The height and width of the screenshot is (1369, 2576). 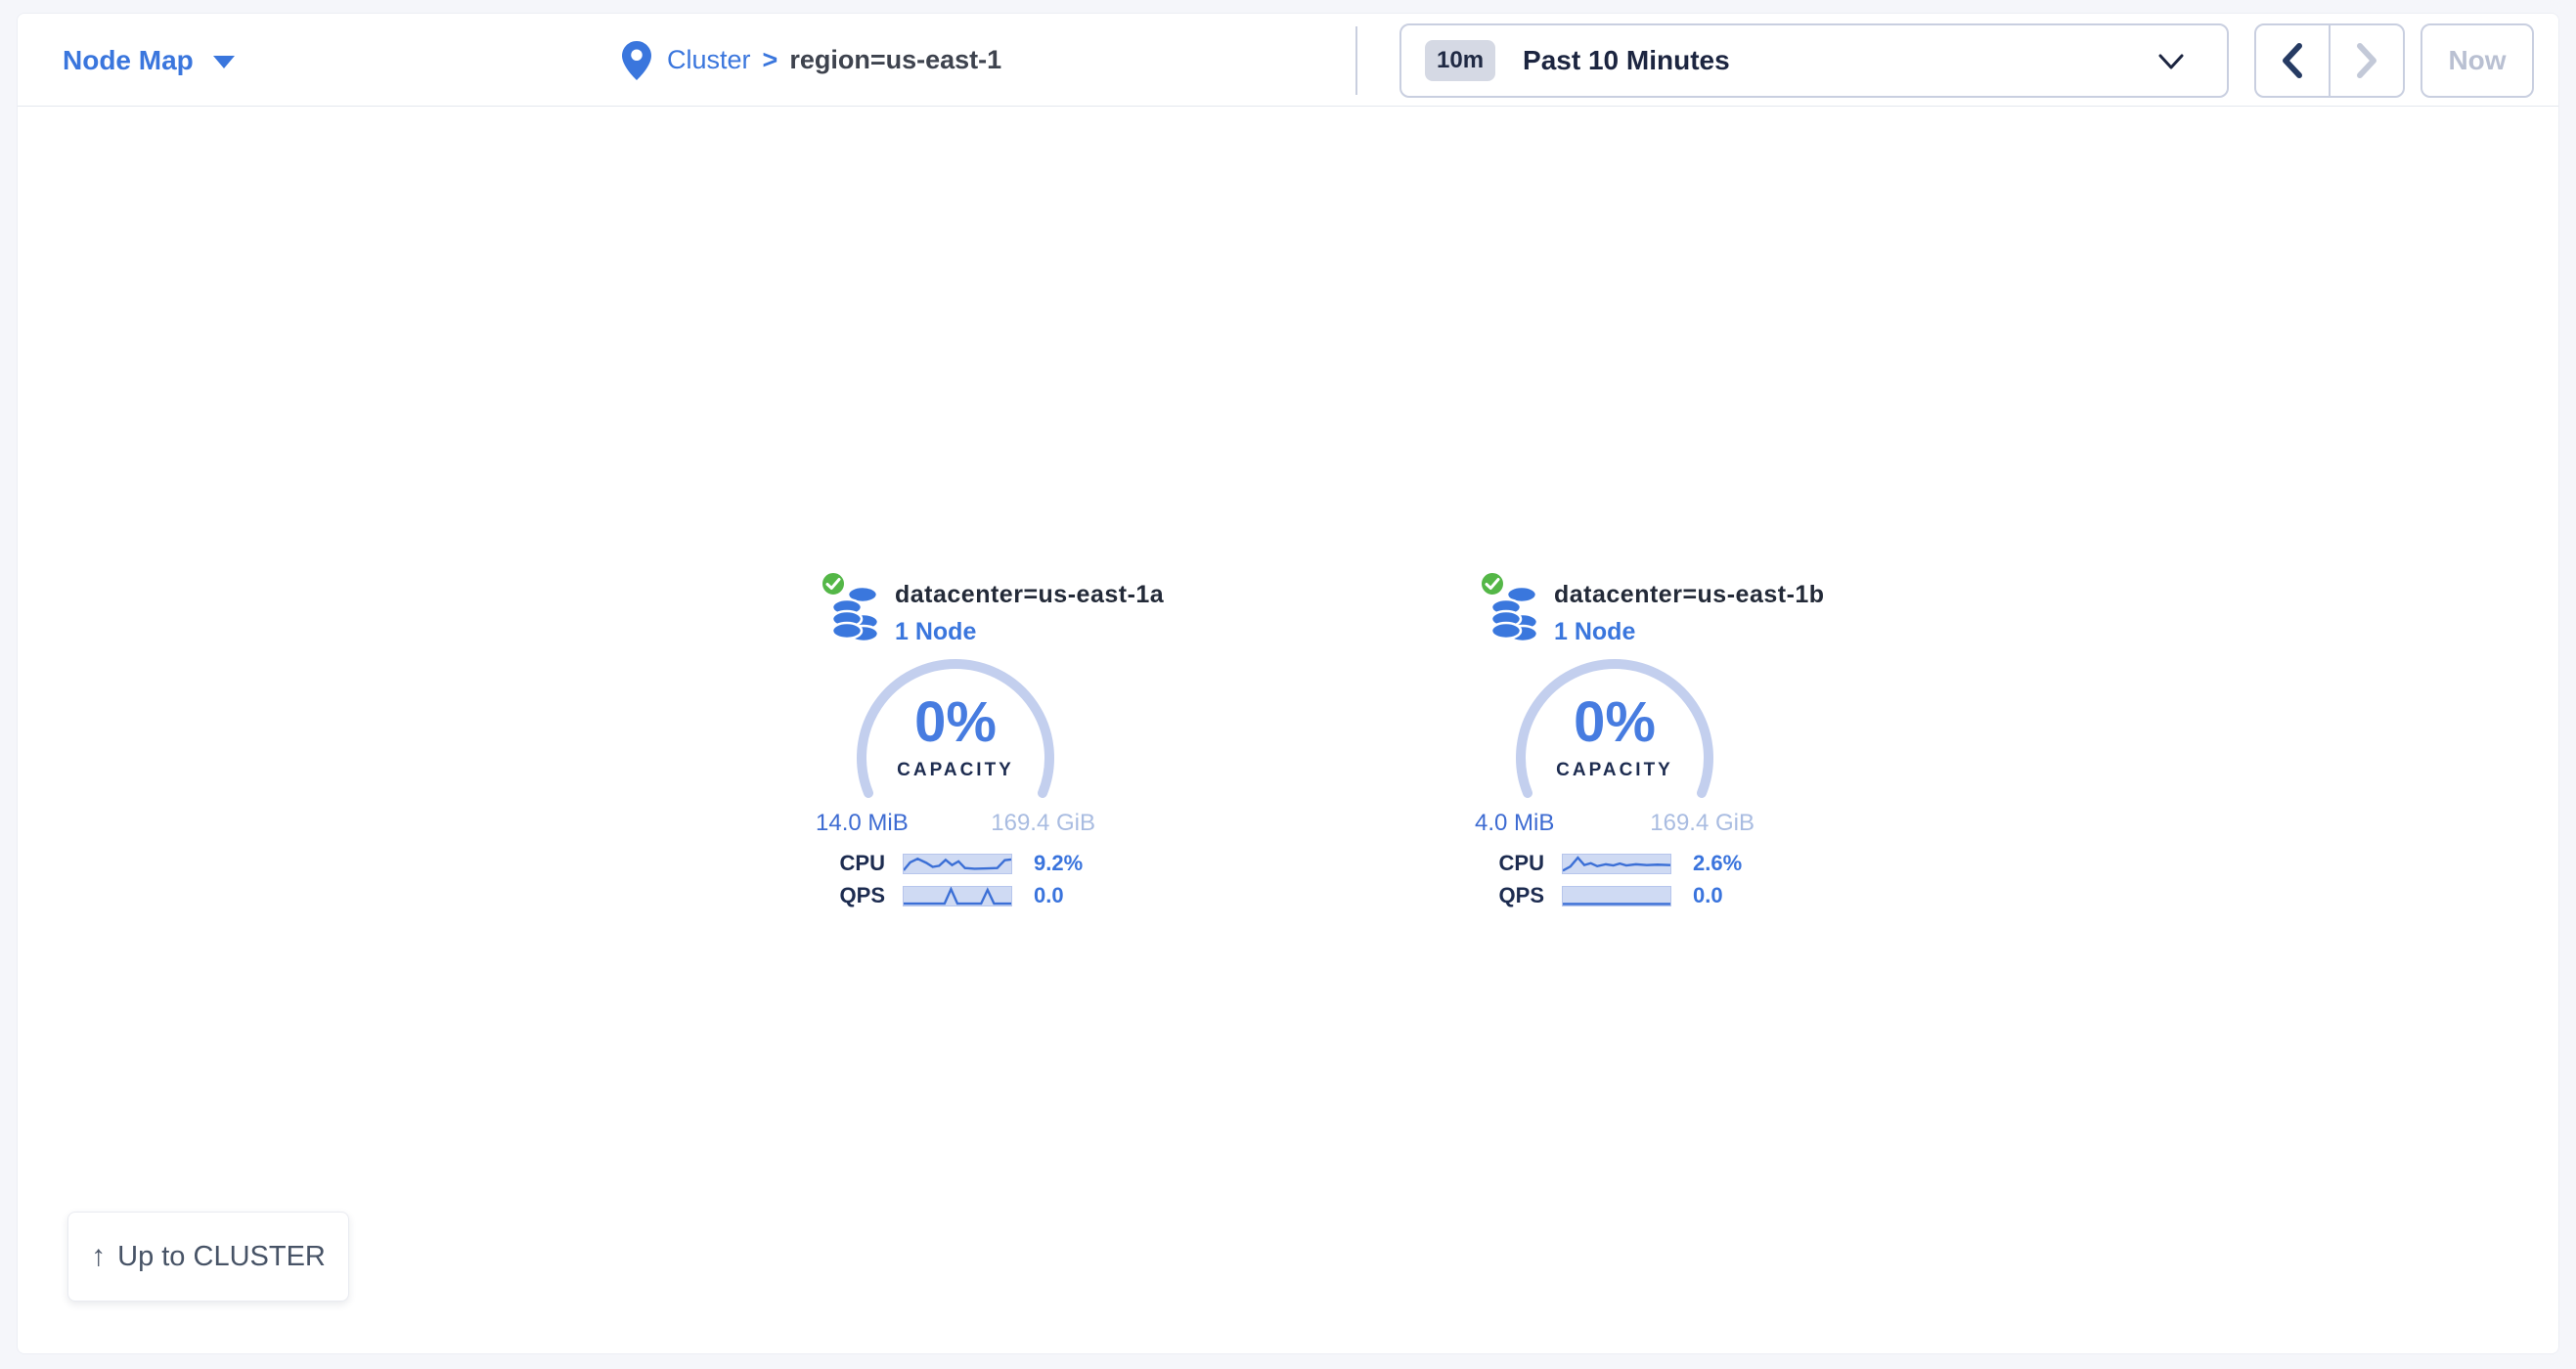 I want to click on now-button: Now, so click(x=2477, y=61).